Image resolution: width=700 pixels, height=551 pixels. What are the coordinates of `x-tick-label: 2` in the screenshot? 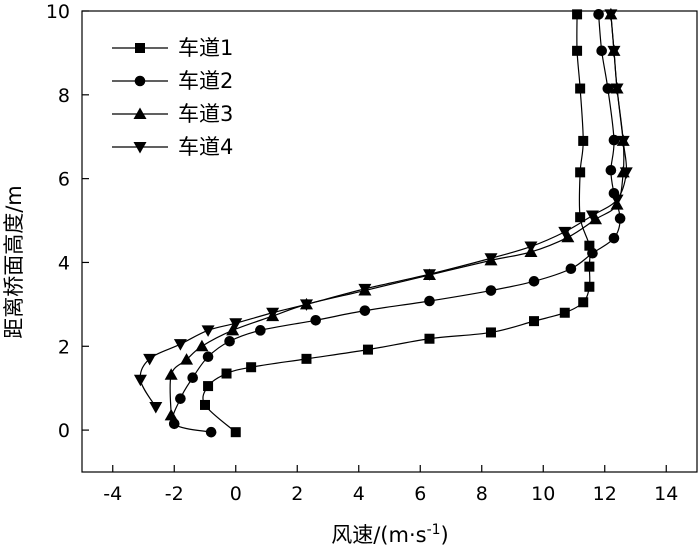 It's located at (297, 494).